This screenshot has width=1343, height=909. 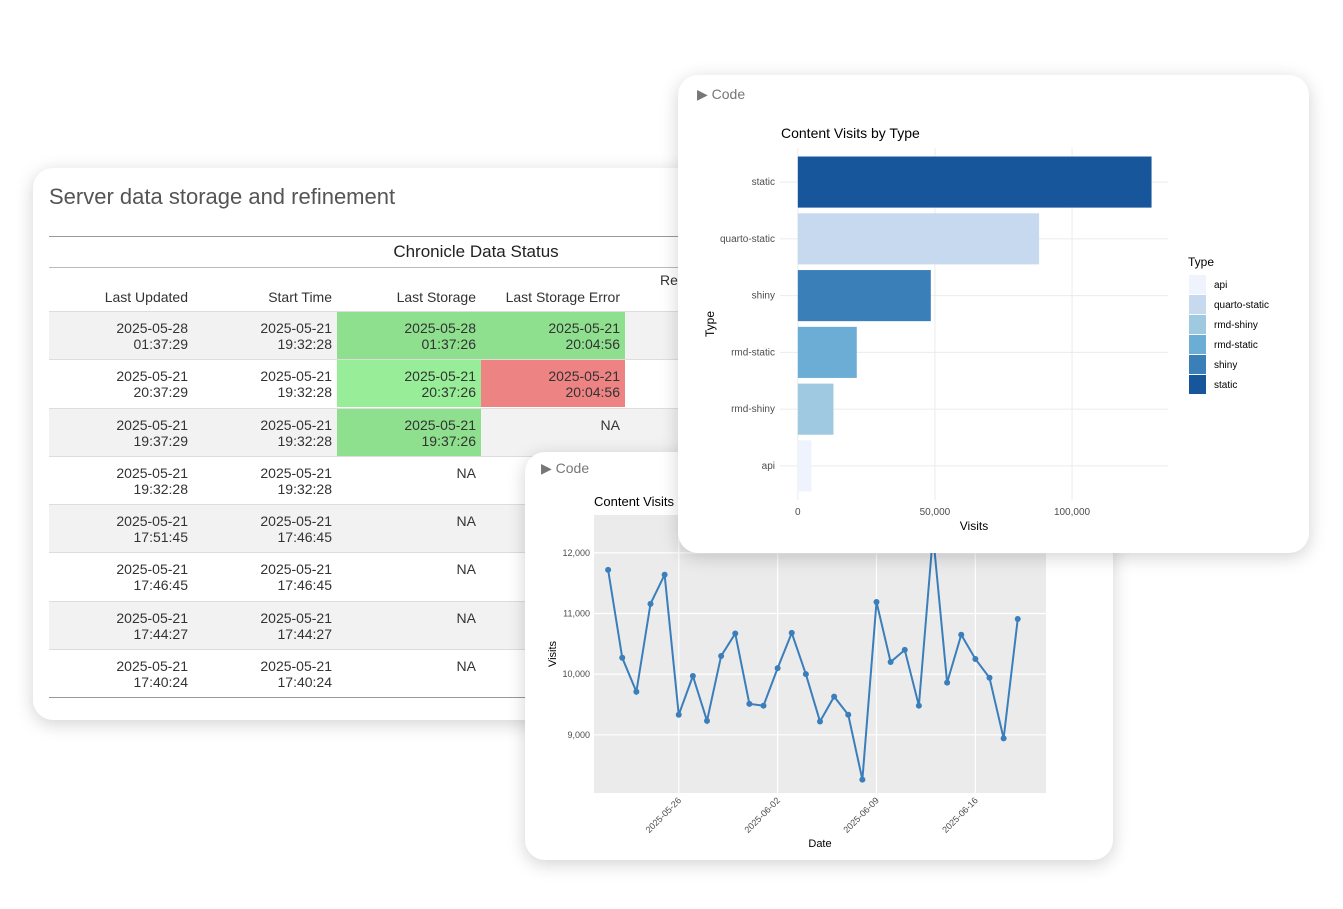 I want to click on y-axis-label: Visits, so click(x=553, y=653).